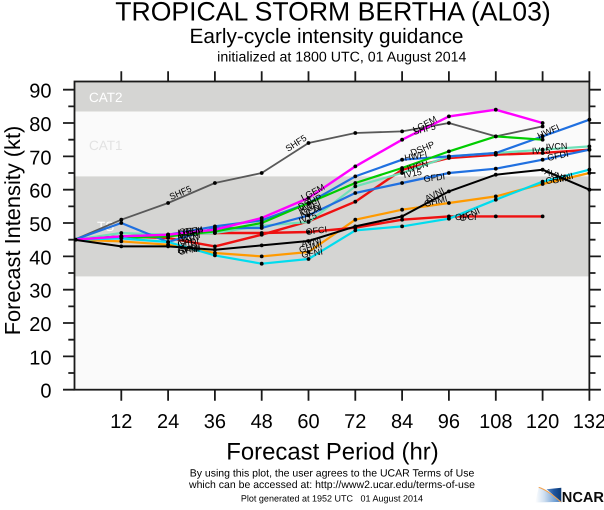  What do you see at coordinates (355, 422) in the screenshot?
I see `svg-text: 72` at bounding box center [355, 422].